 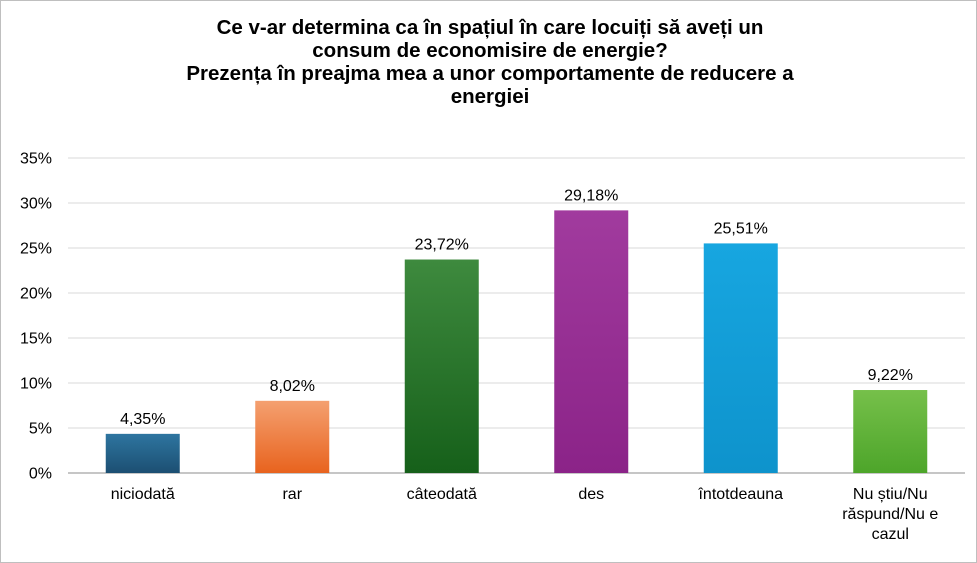 I want to click on category-label-line: des, so click(x=591, y=494).